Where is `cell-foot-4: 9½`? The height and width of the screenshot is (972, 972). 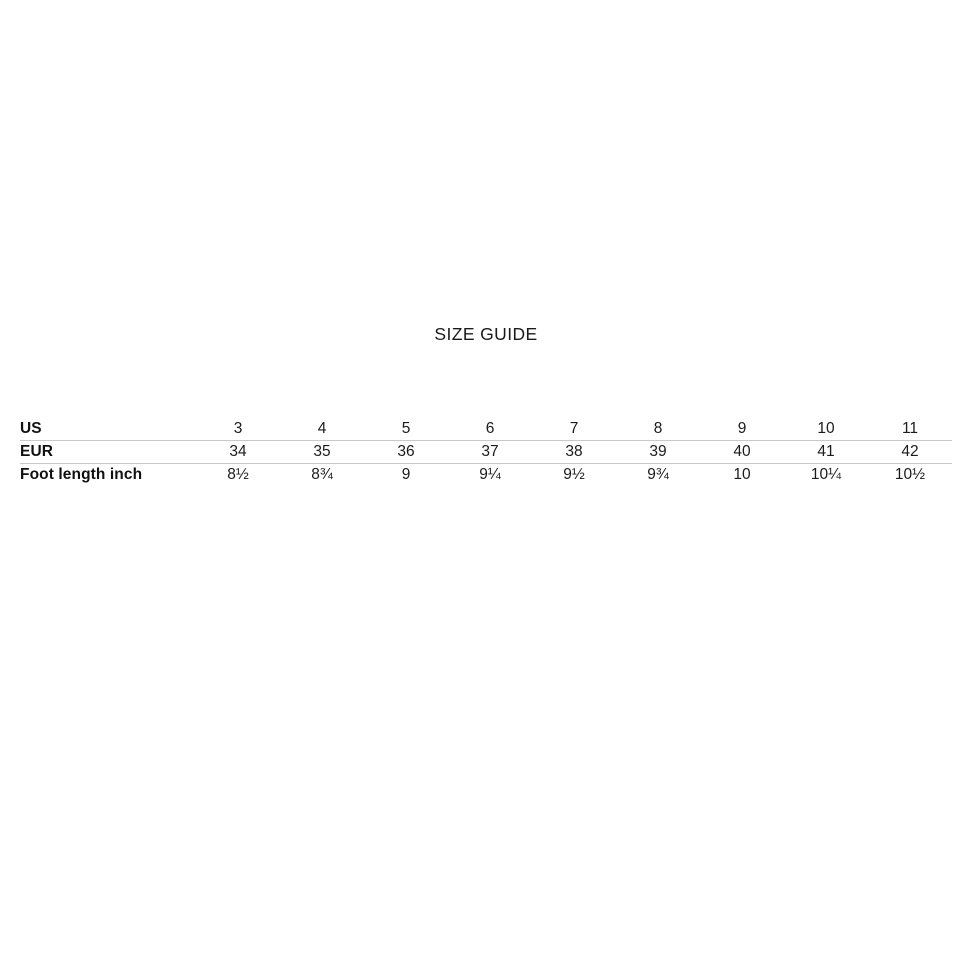
cell-foot-4: 9½ is located at coordinates (574, 479).